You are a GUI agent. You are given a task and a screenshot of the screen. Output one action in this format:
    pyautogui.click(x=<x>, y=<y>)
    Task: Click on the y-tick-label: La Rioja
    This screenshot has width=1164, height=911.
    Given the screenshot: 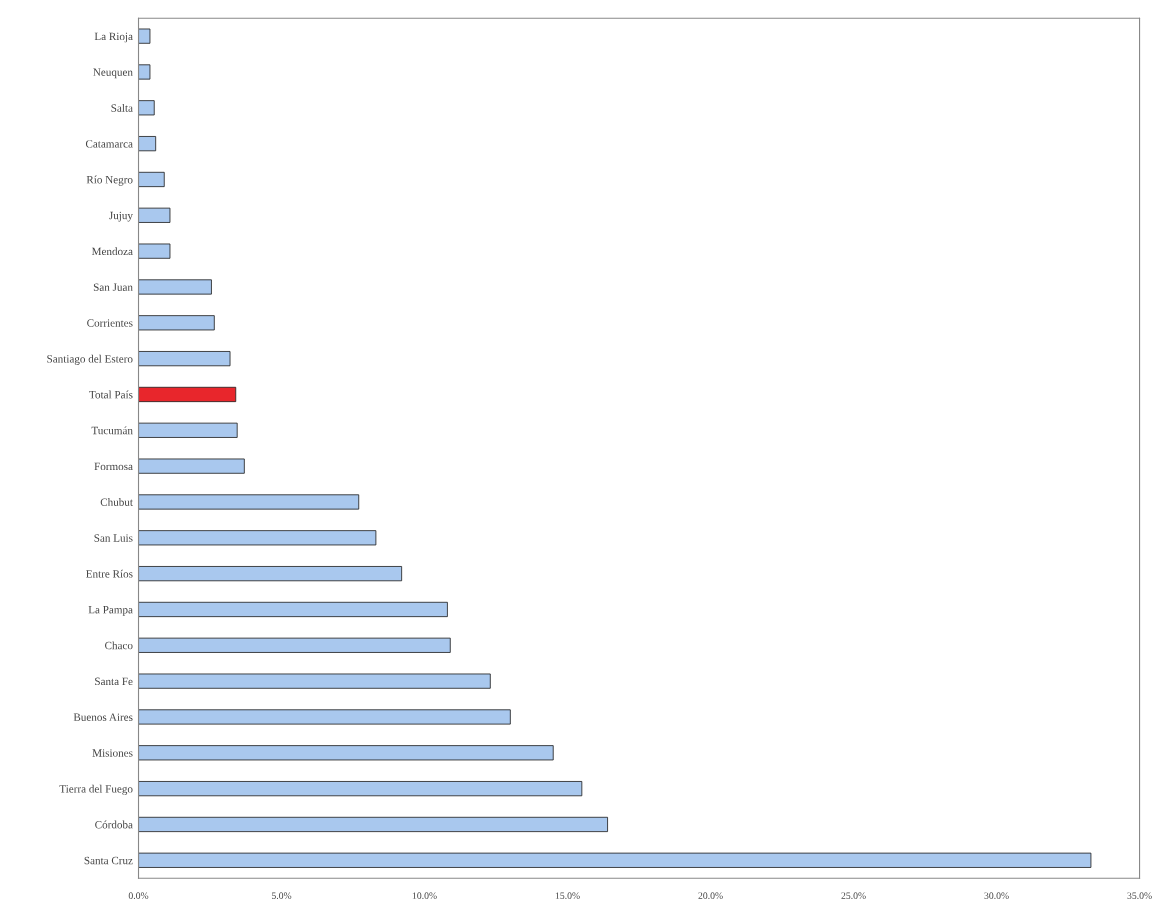 What is the action you would take?
    pyautogui.click(x=113, y=37)
    